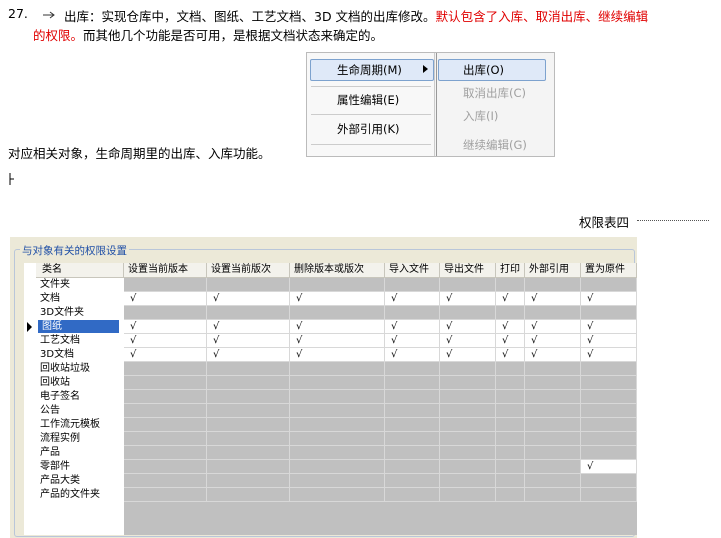 This screenshot has width=721, height=538. I want to click on menu-item: 生命周期(M), so click(369, 70).